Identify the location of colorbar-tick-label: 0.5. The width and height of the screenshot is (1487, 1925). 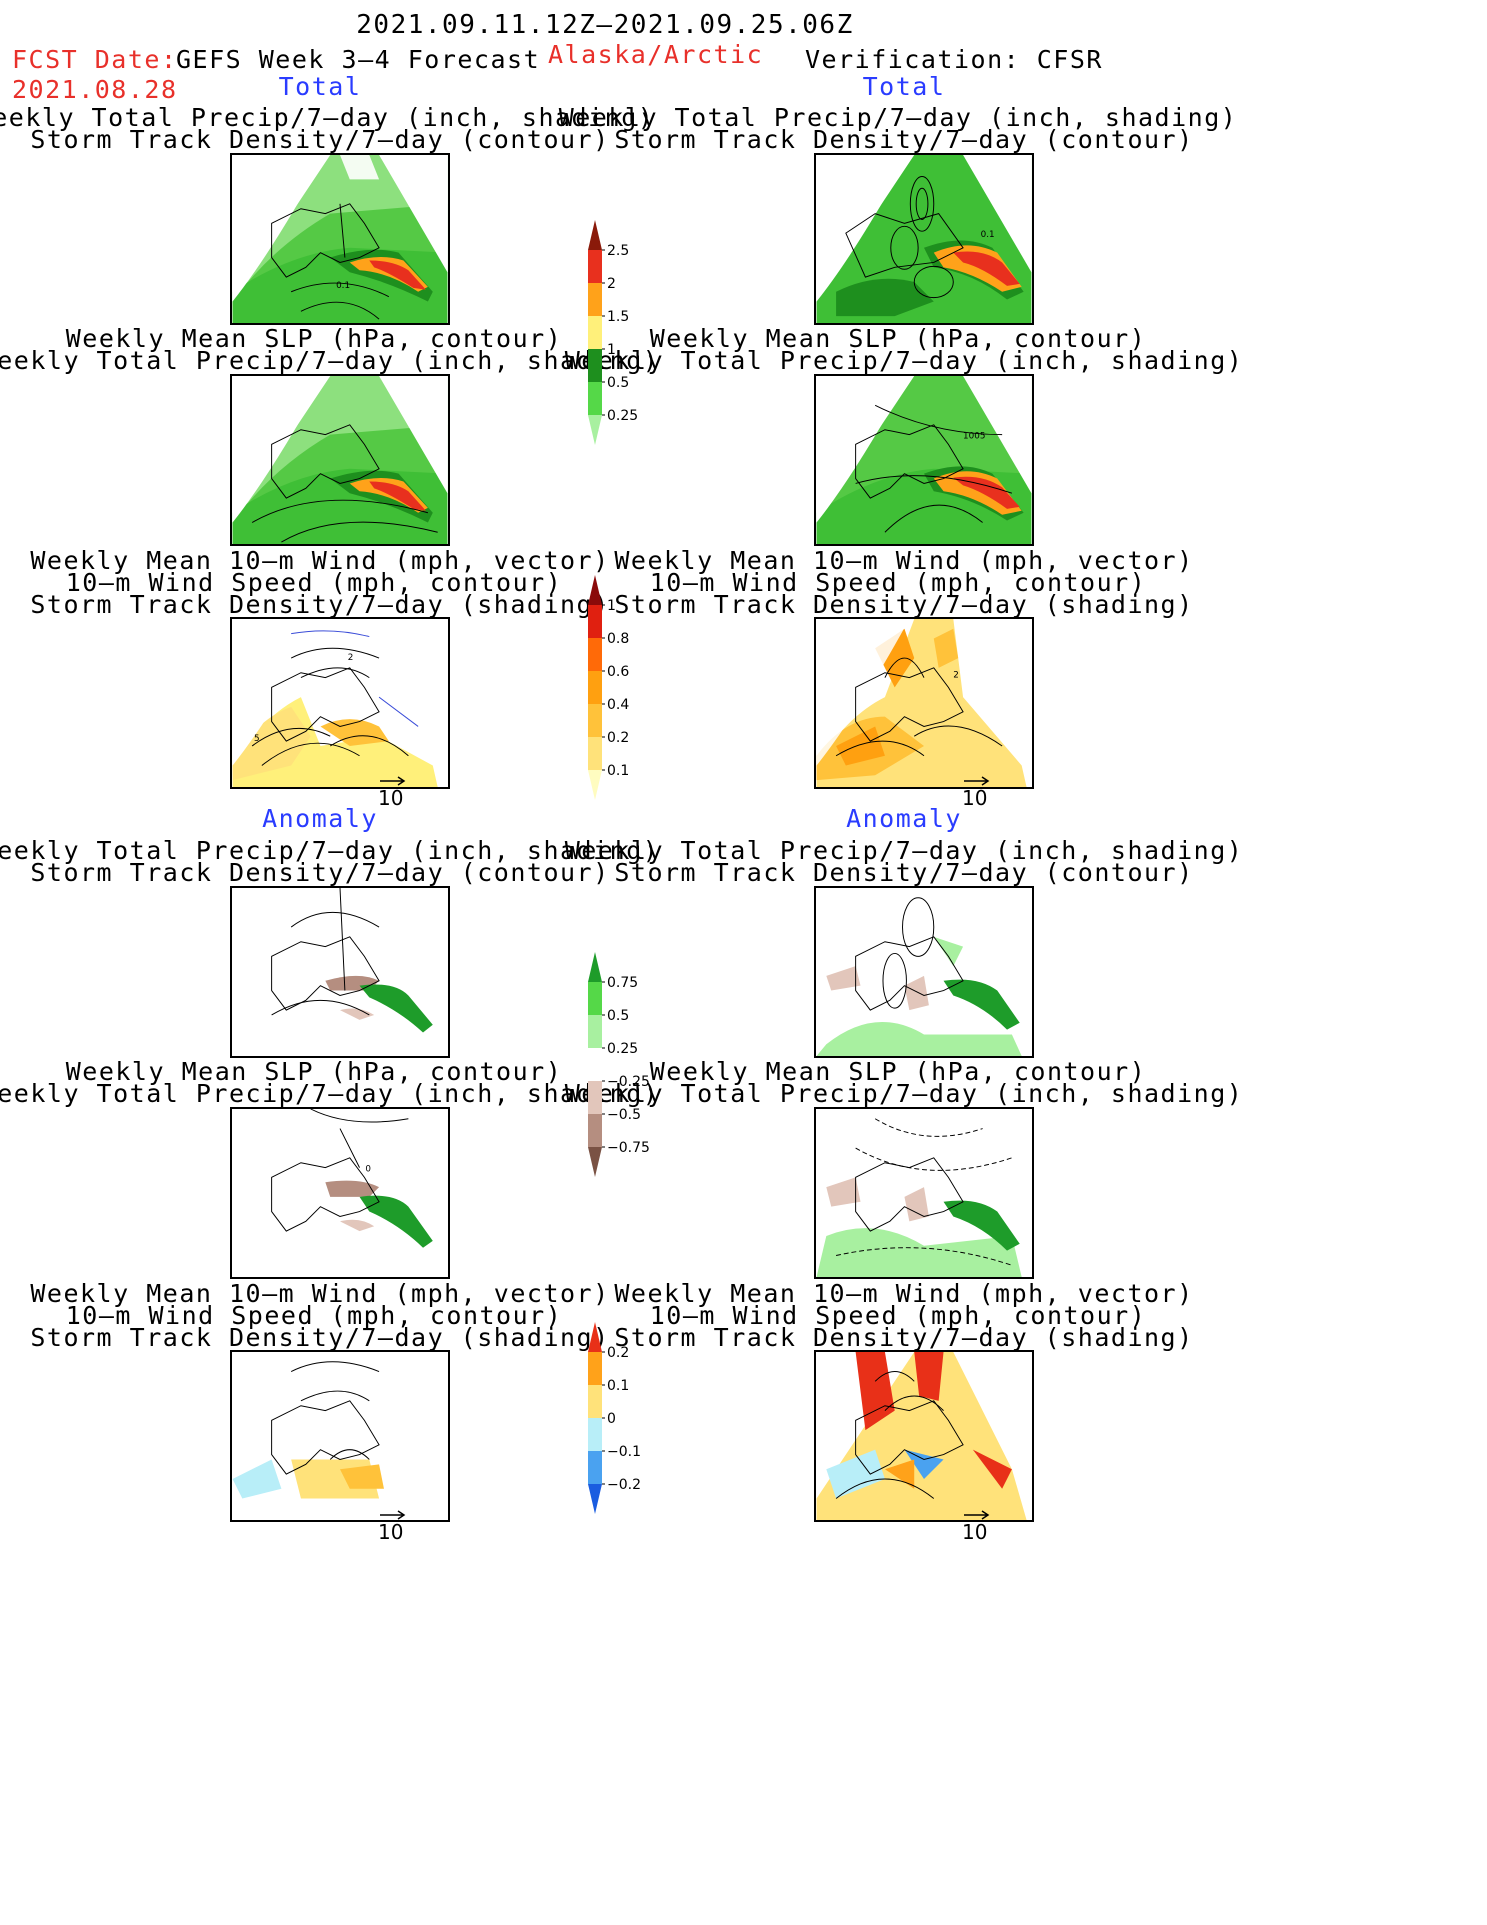
(618, 1016).